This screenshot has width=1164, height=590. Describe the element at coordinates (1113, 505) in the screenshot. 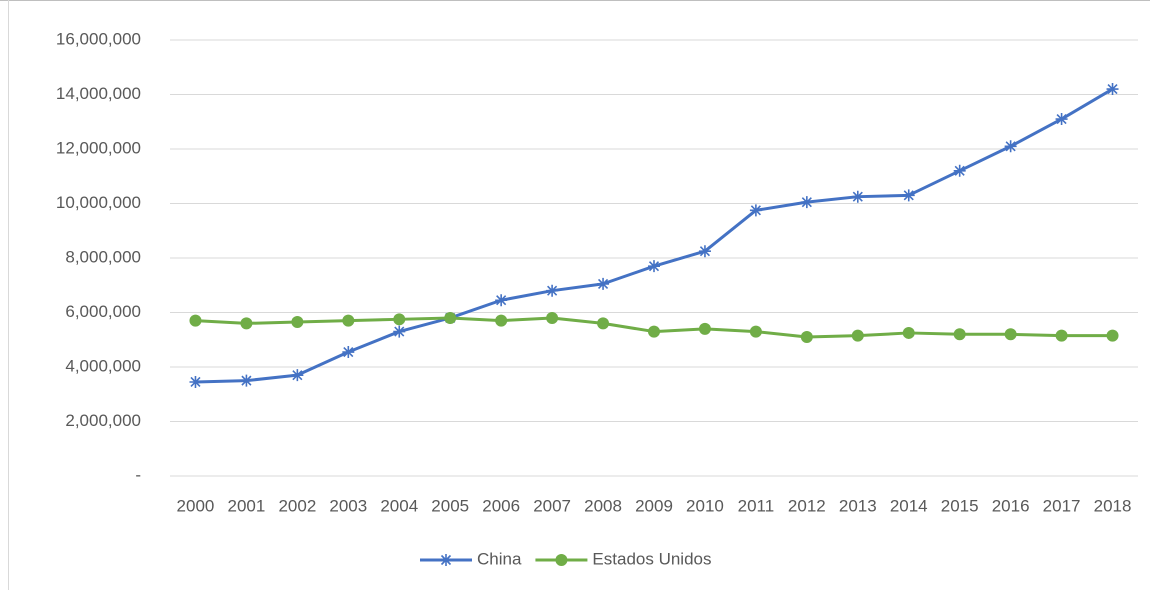

I see `x-tick-label: 2018` at that location.